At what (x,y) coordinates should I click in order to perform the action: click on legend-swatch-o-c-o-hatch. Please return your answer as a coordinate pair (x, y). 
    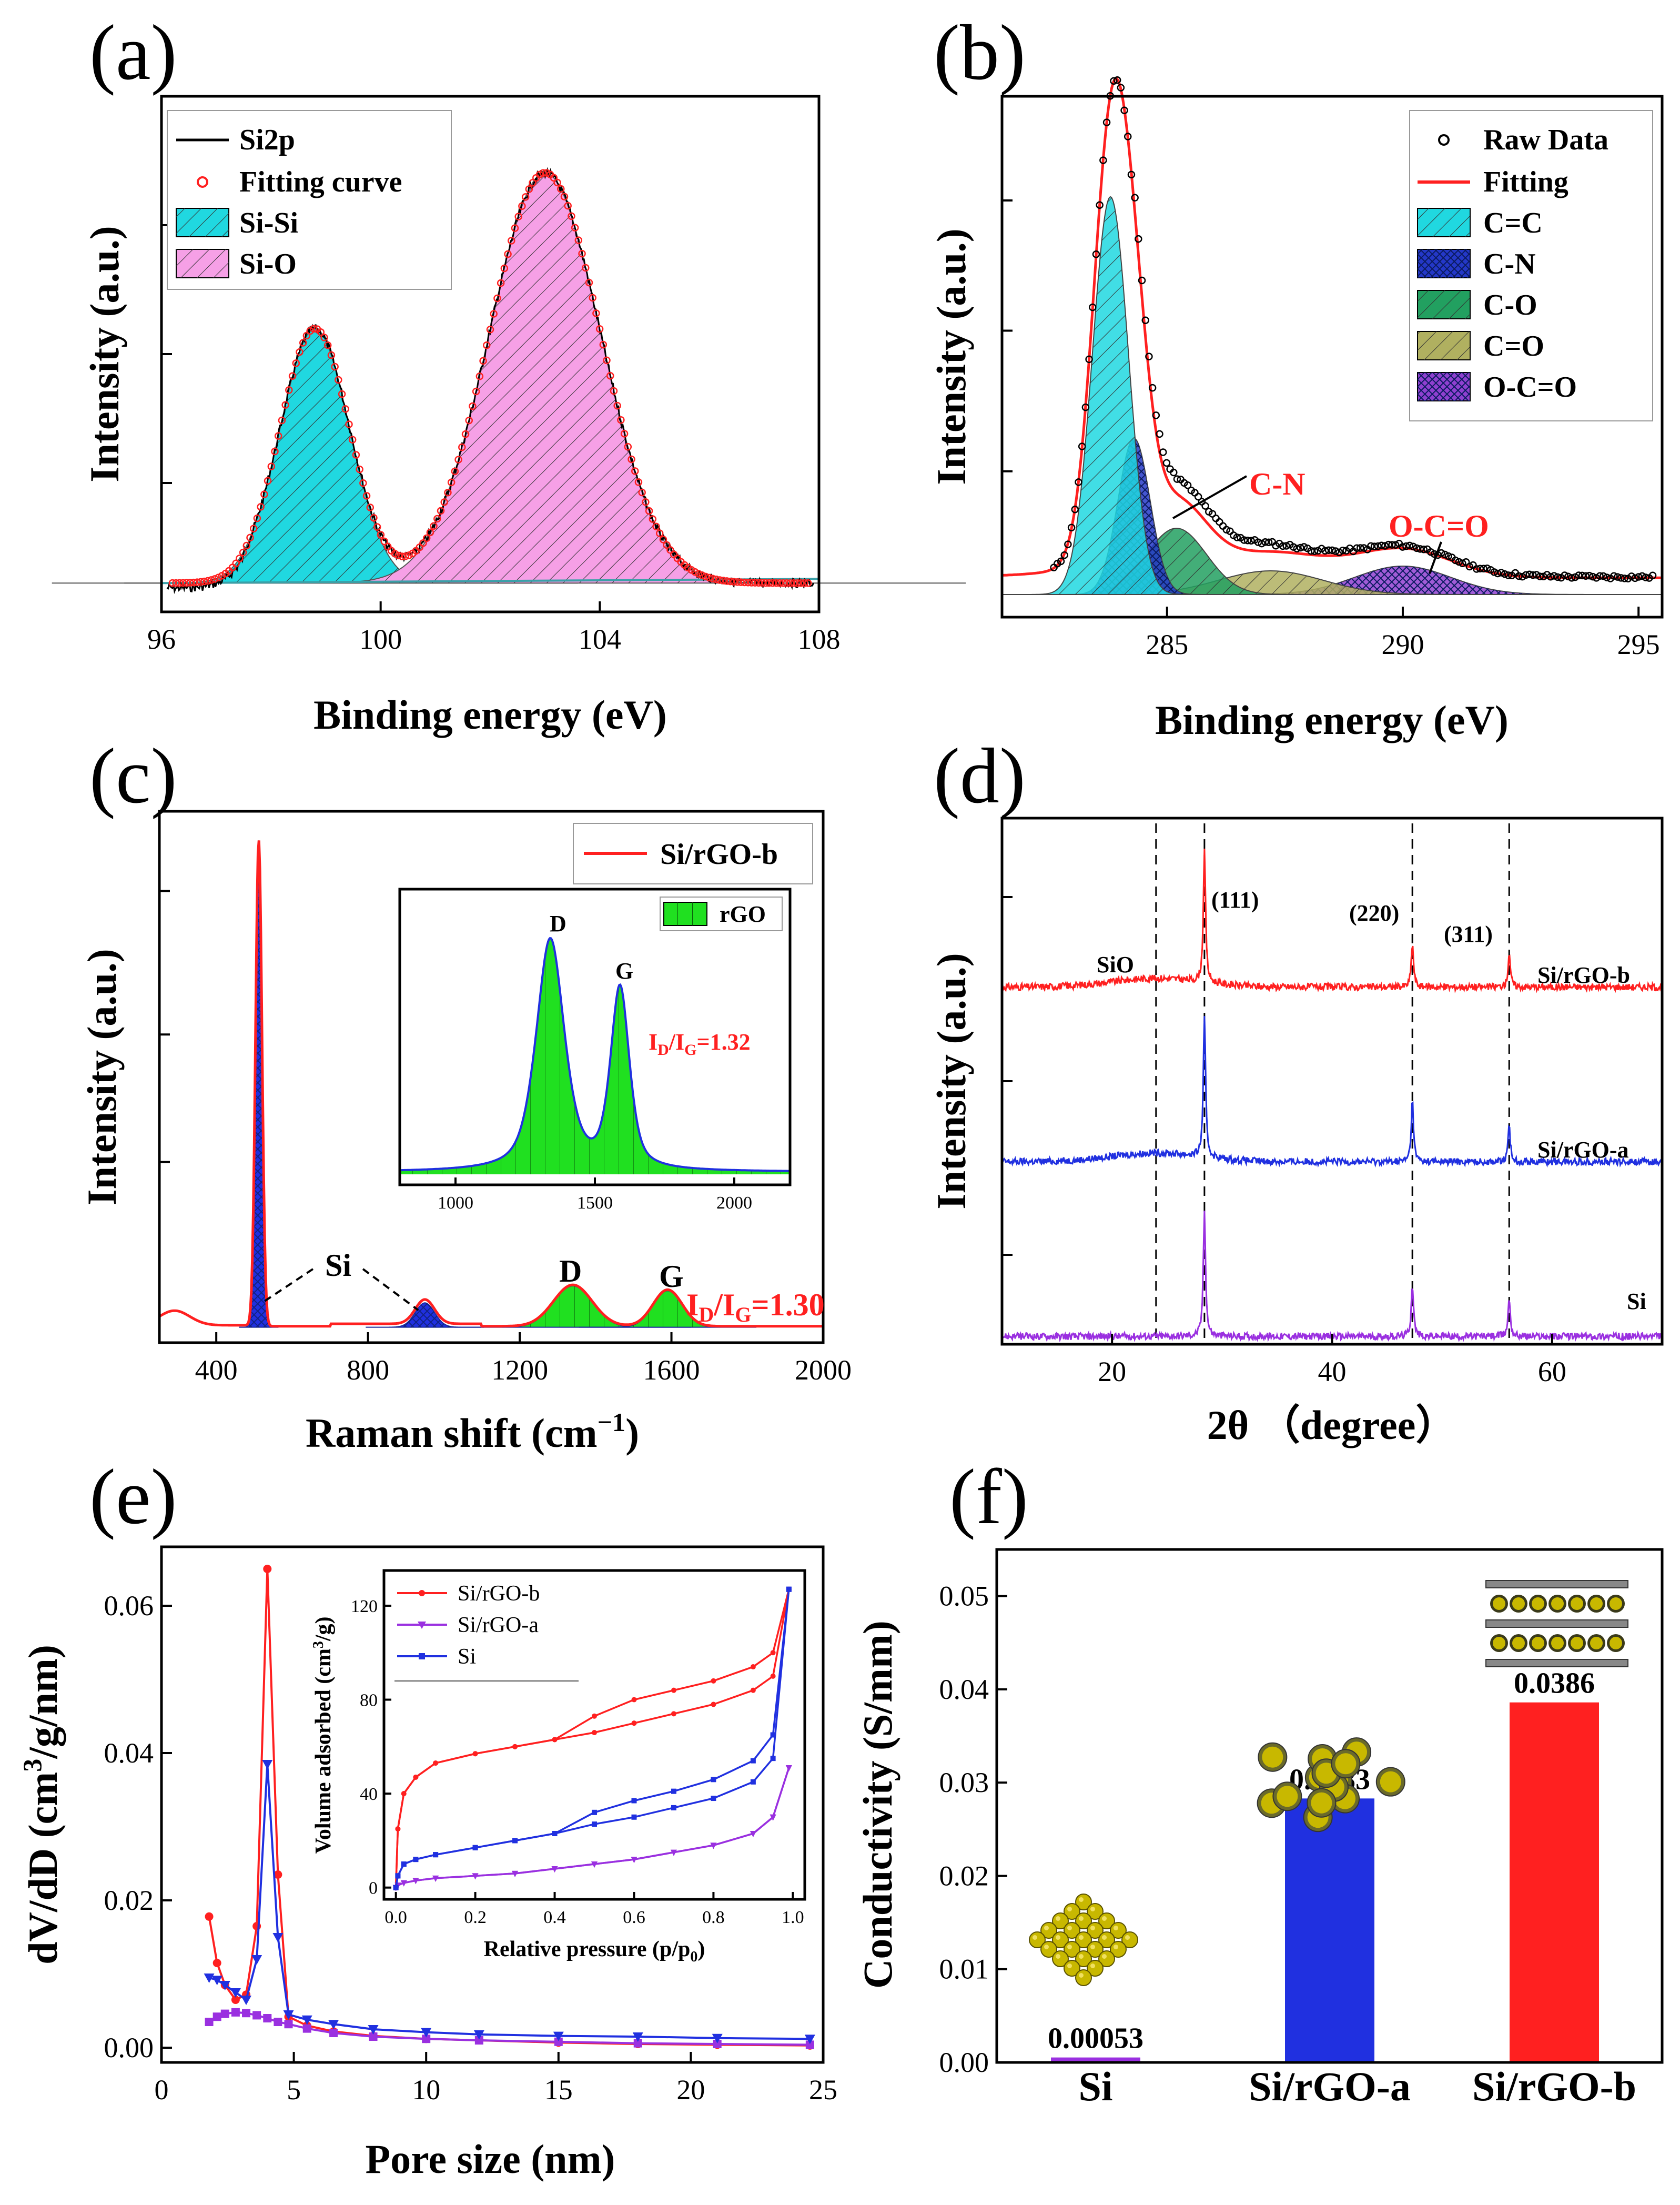
    Looking at the image, I should click on (1444, 386).